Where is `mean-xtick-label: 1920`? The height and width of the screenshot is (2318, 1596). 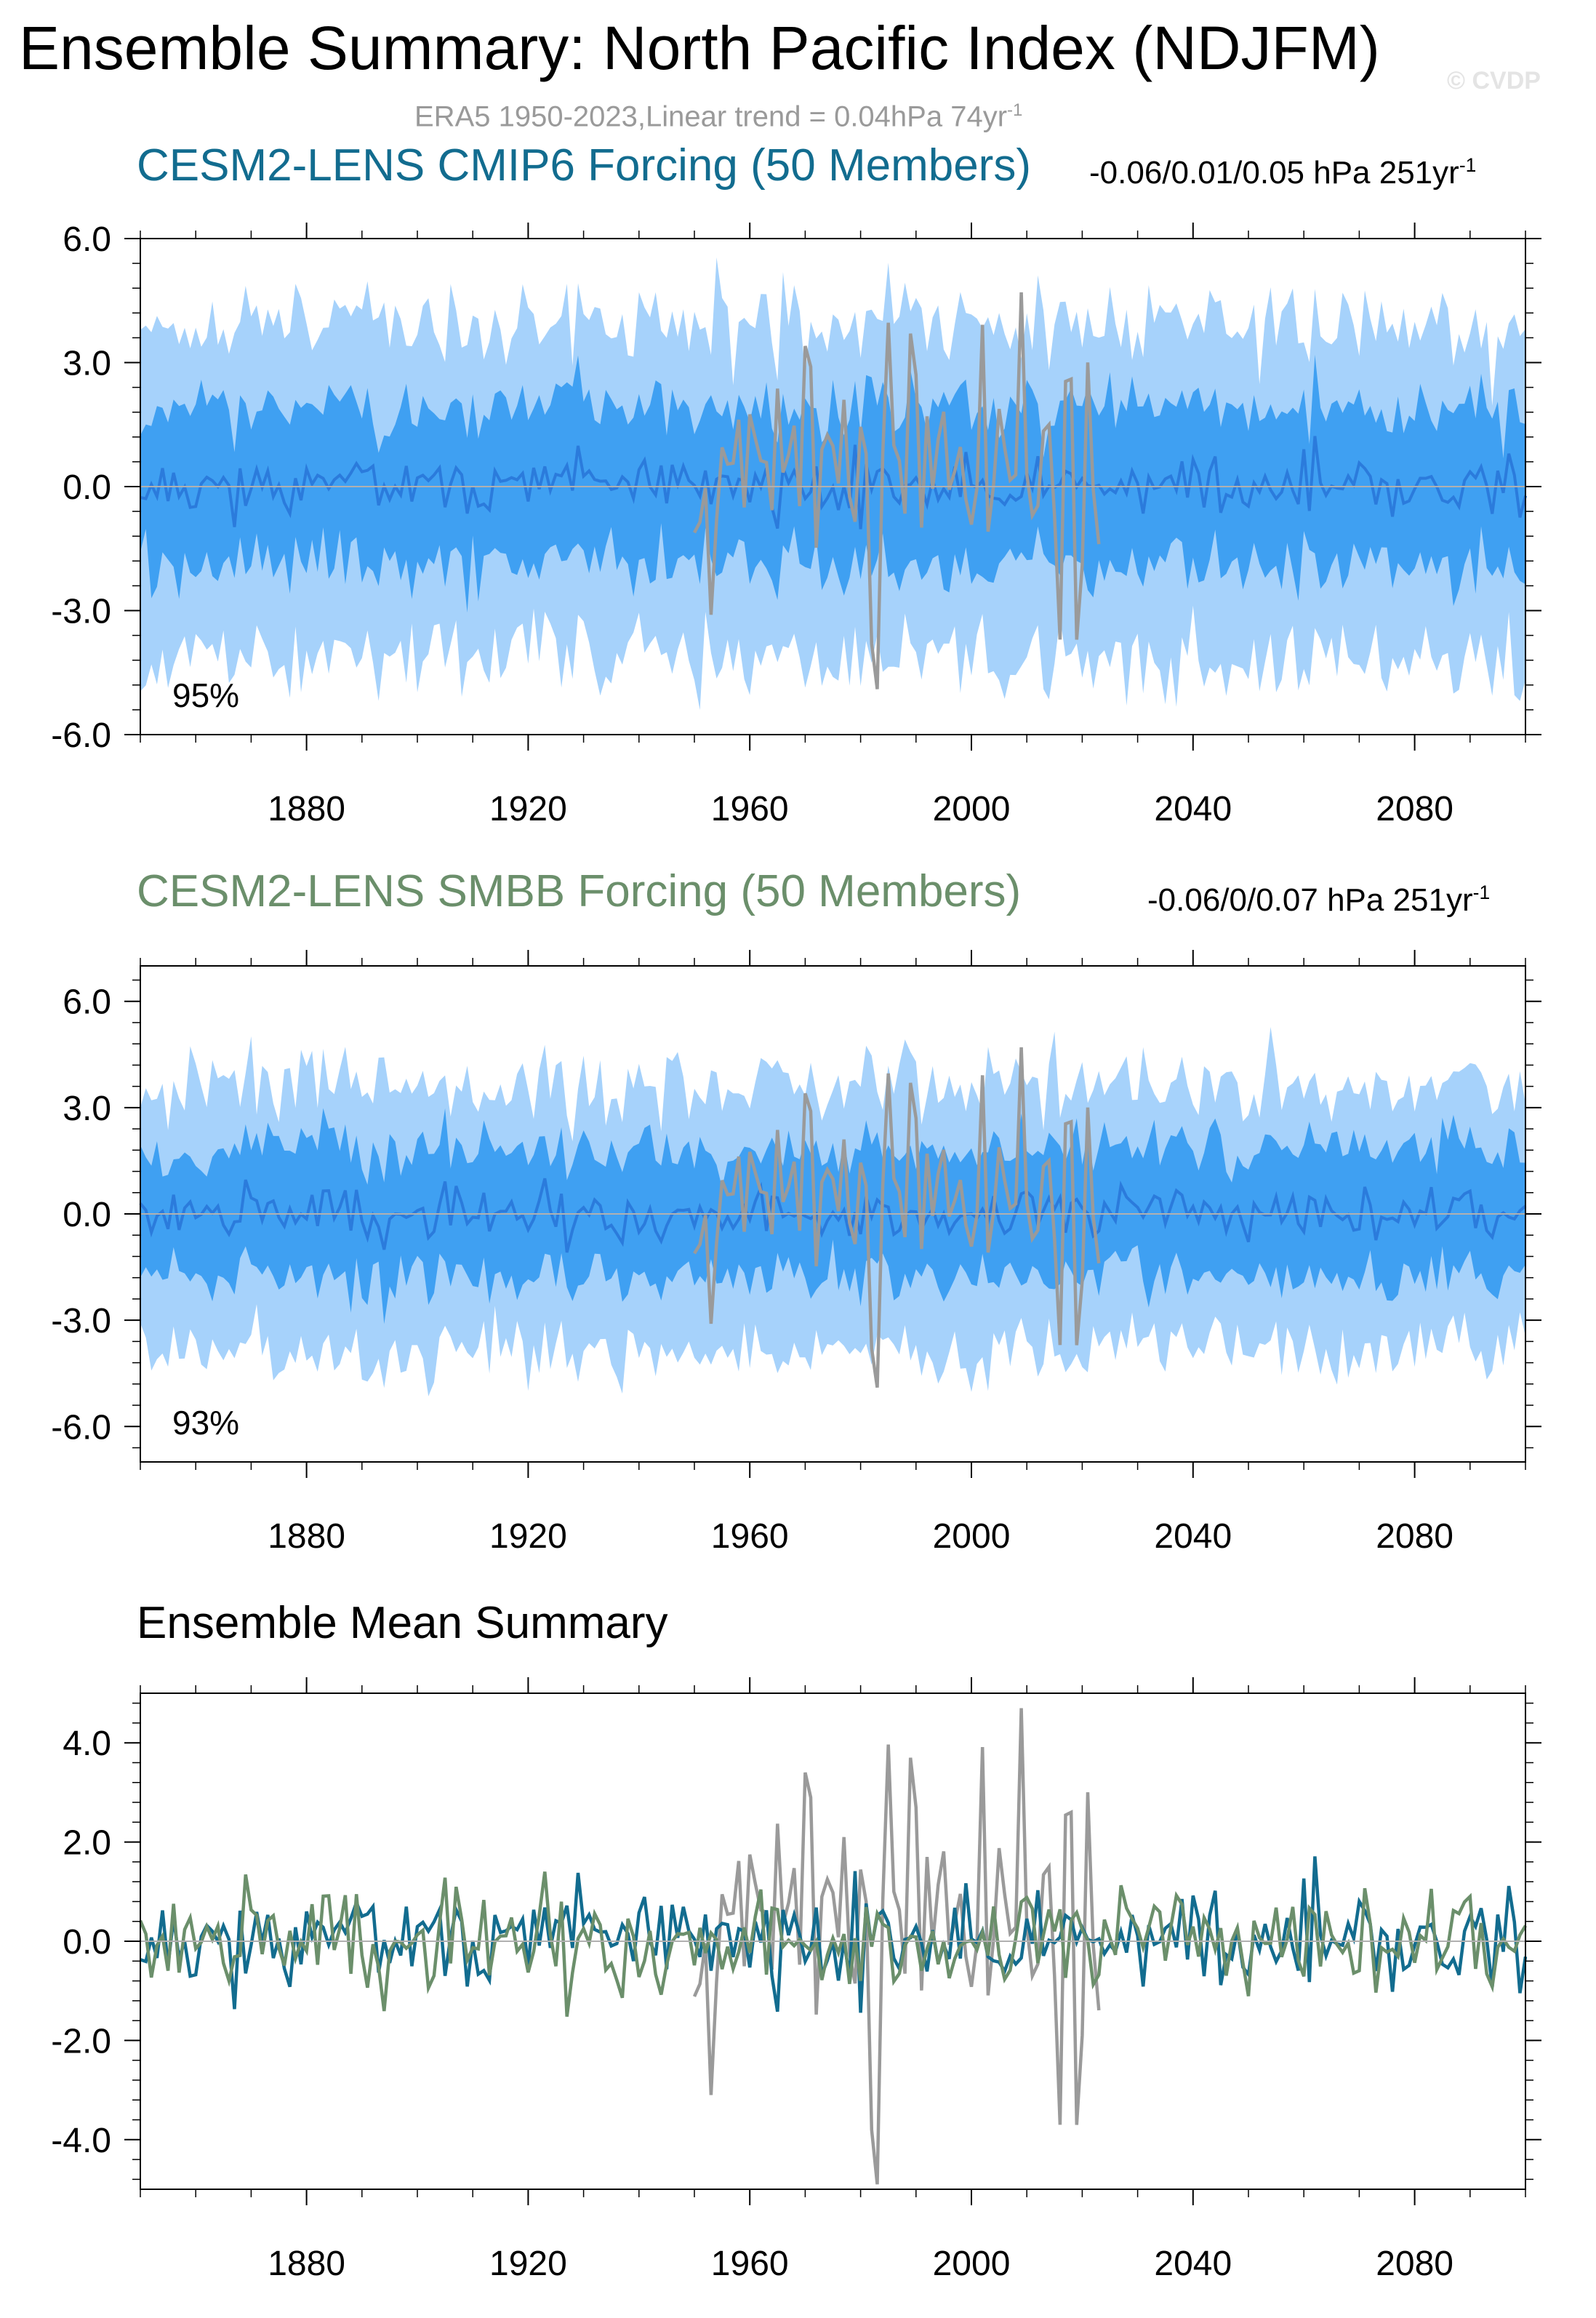 mean-xtick-label: 1920 is located at coordinates (528, 2264).